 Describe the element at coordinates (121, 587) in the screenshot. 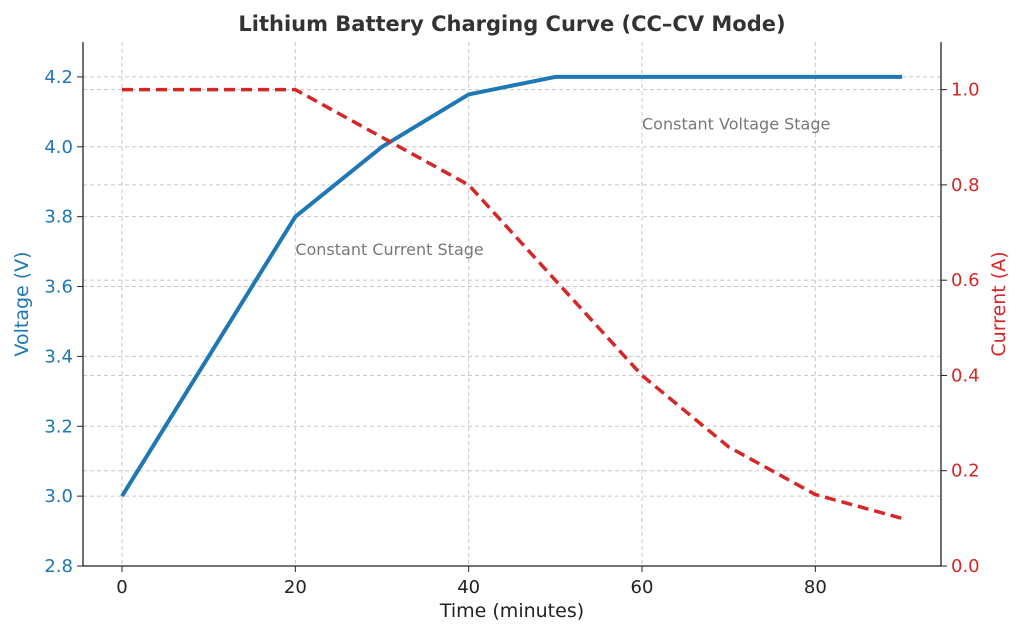

I see `x-tick-label: 0` at that location.